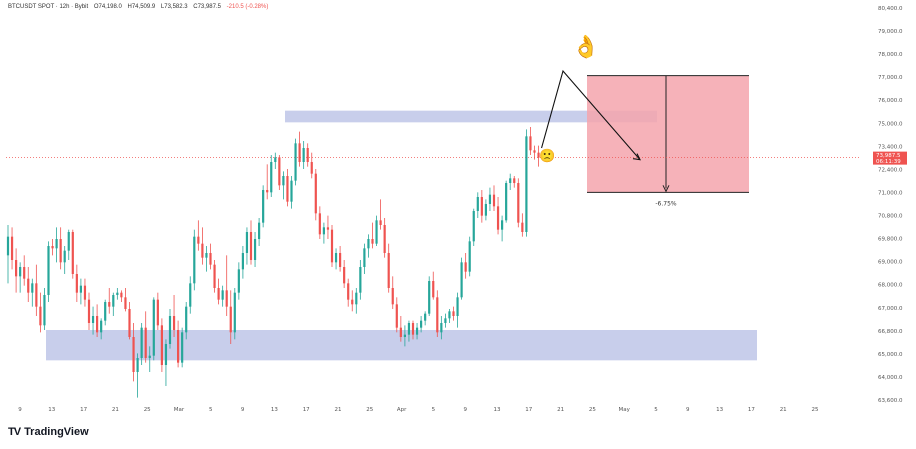 The height and width of the screenshot is (449, 916). Describe the element at coordinates (560, 410) in the screenshot. I see `x-tick-label: 21` at that location.